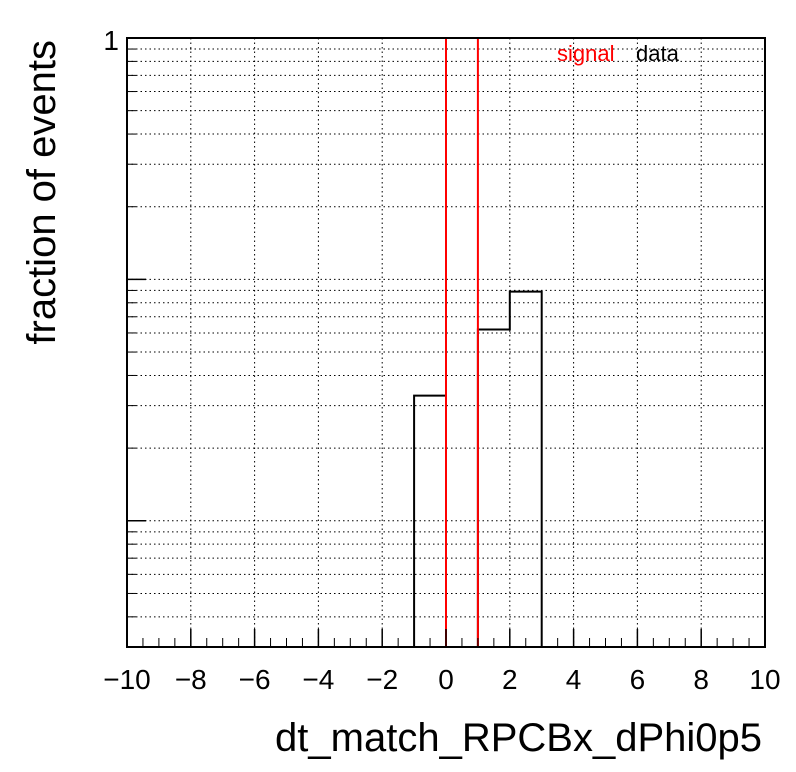 The image size is (796, 772). I want to click on x-tick-label: 0, so click(446, 679).